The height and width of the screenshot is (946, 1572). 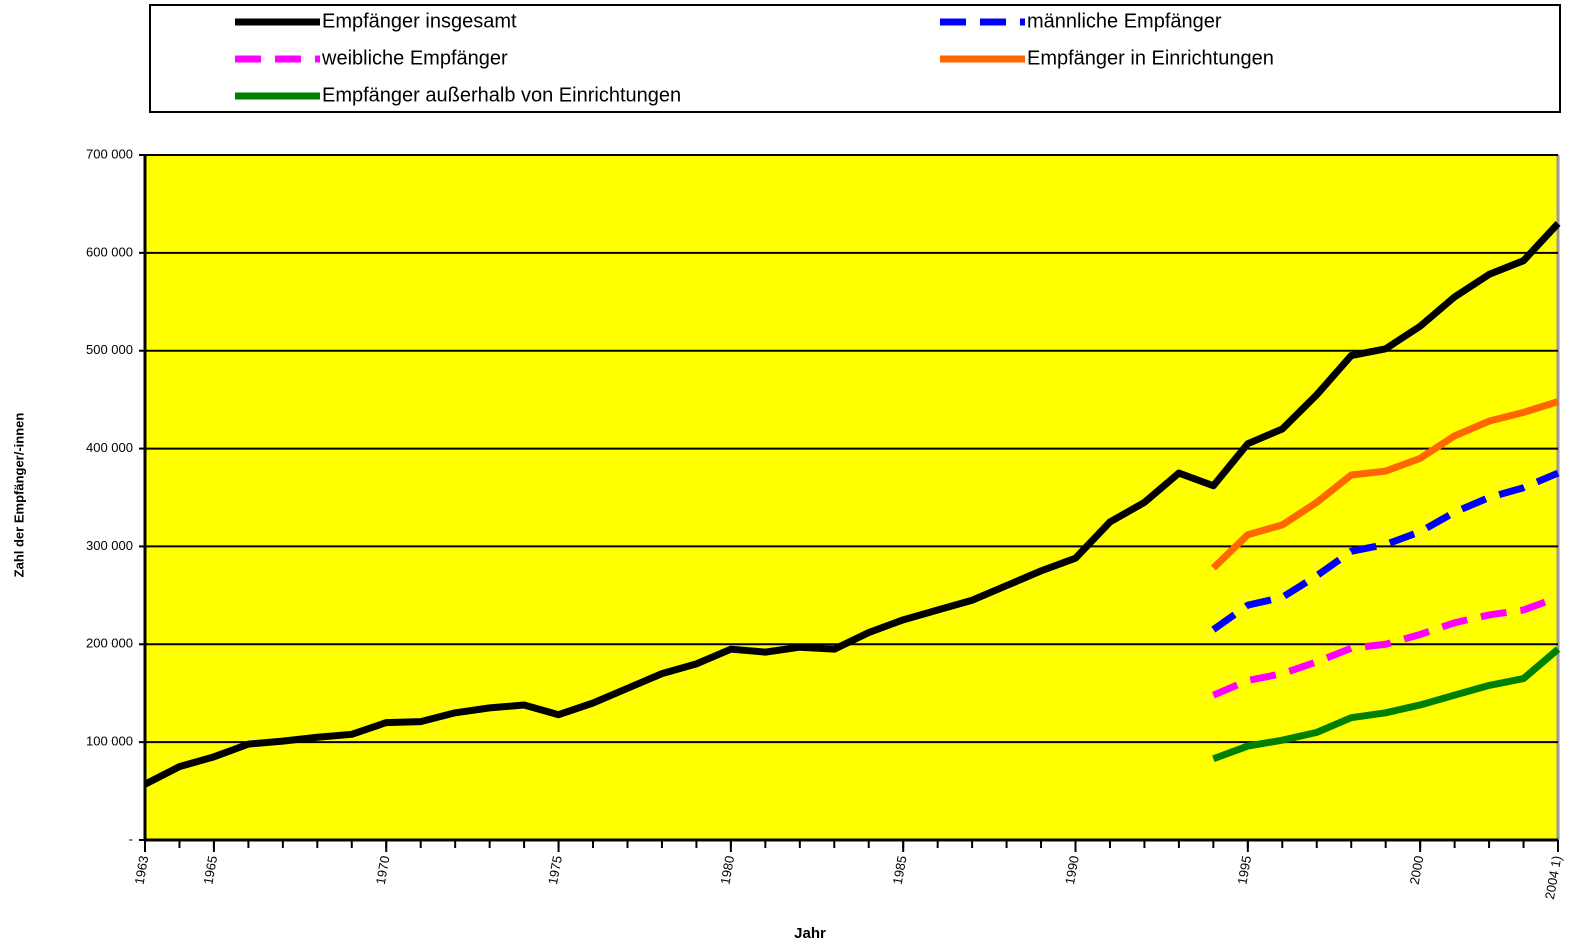 I want to click on x-tick-label: 2000, so click(x=1417, y=870).